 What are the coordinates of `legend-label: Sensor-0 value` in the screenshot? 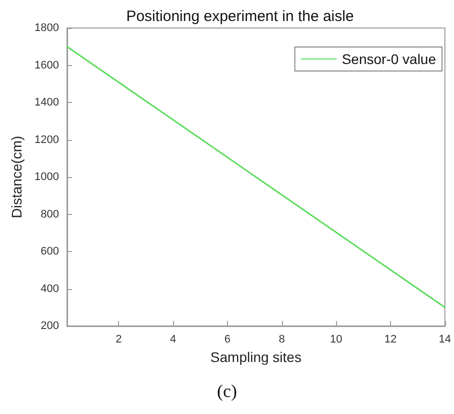 It's located at (389, 59).